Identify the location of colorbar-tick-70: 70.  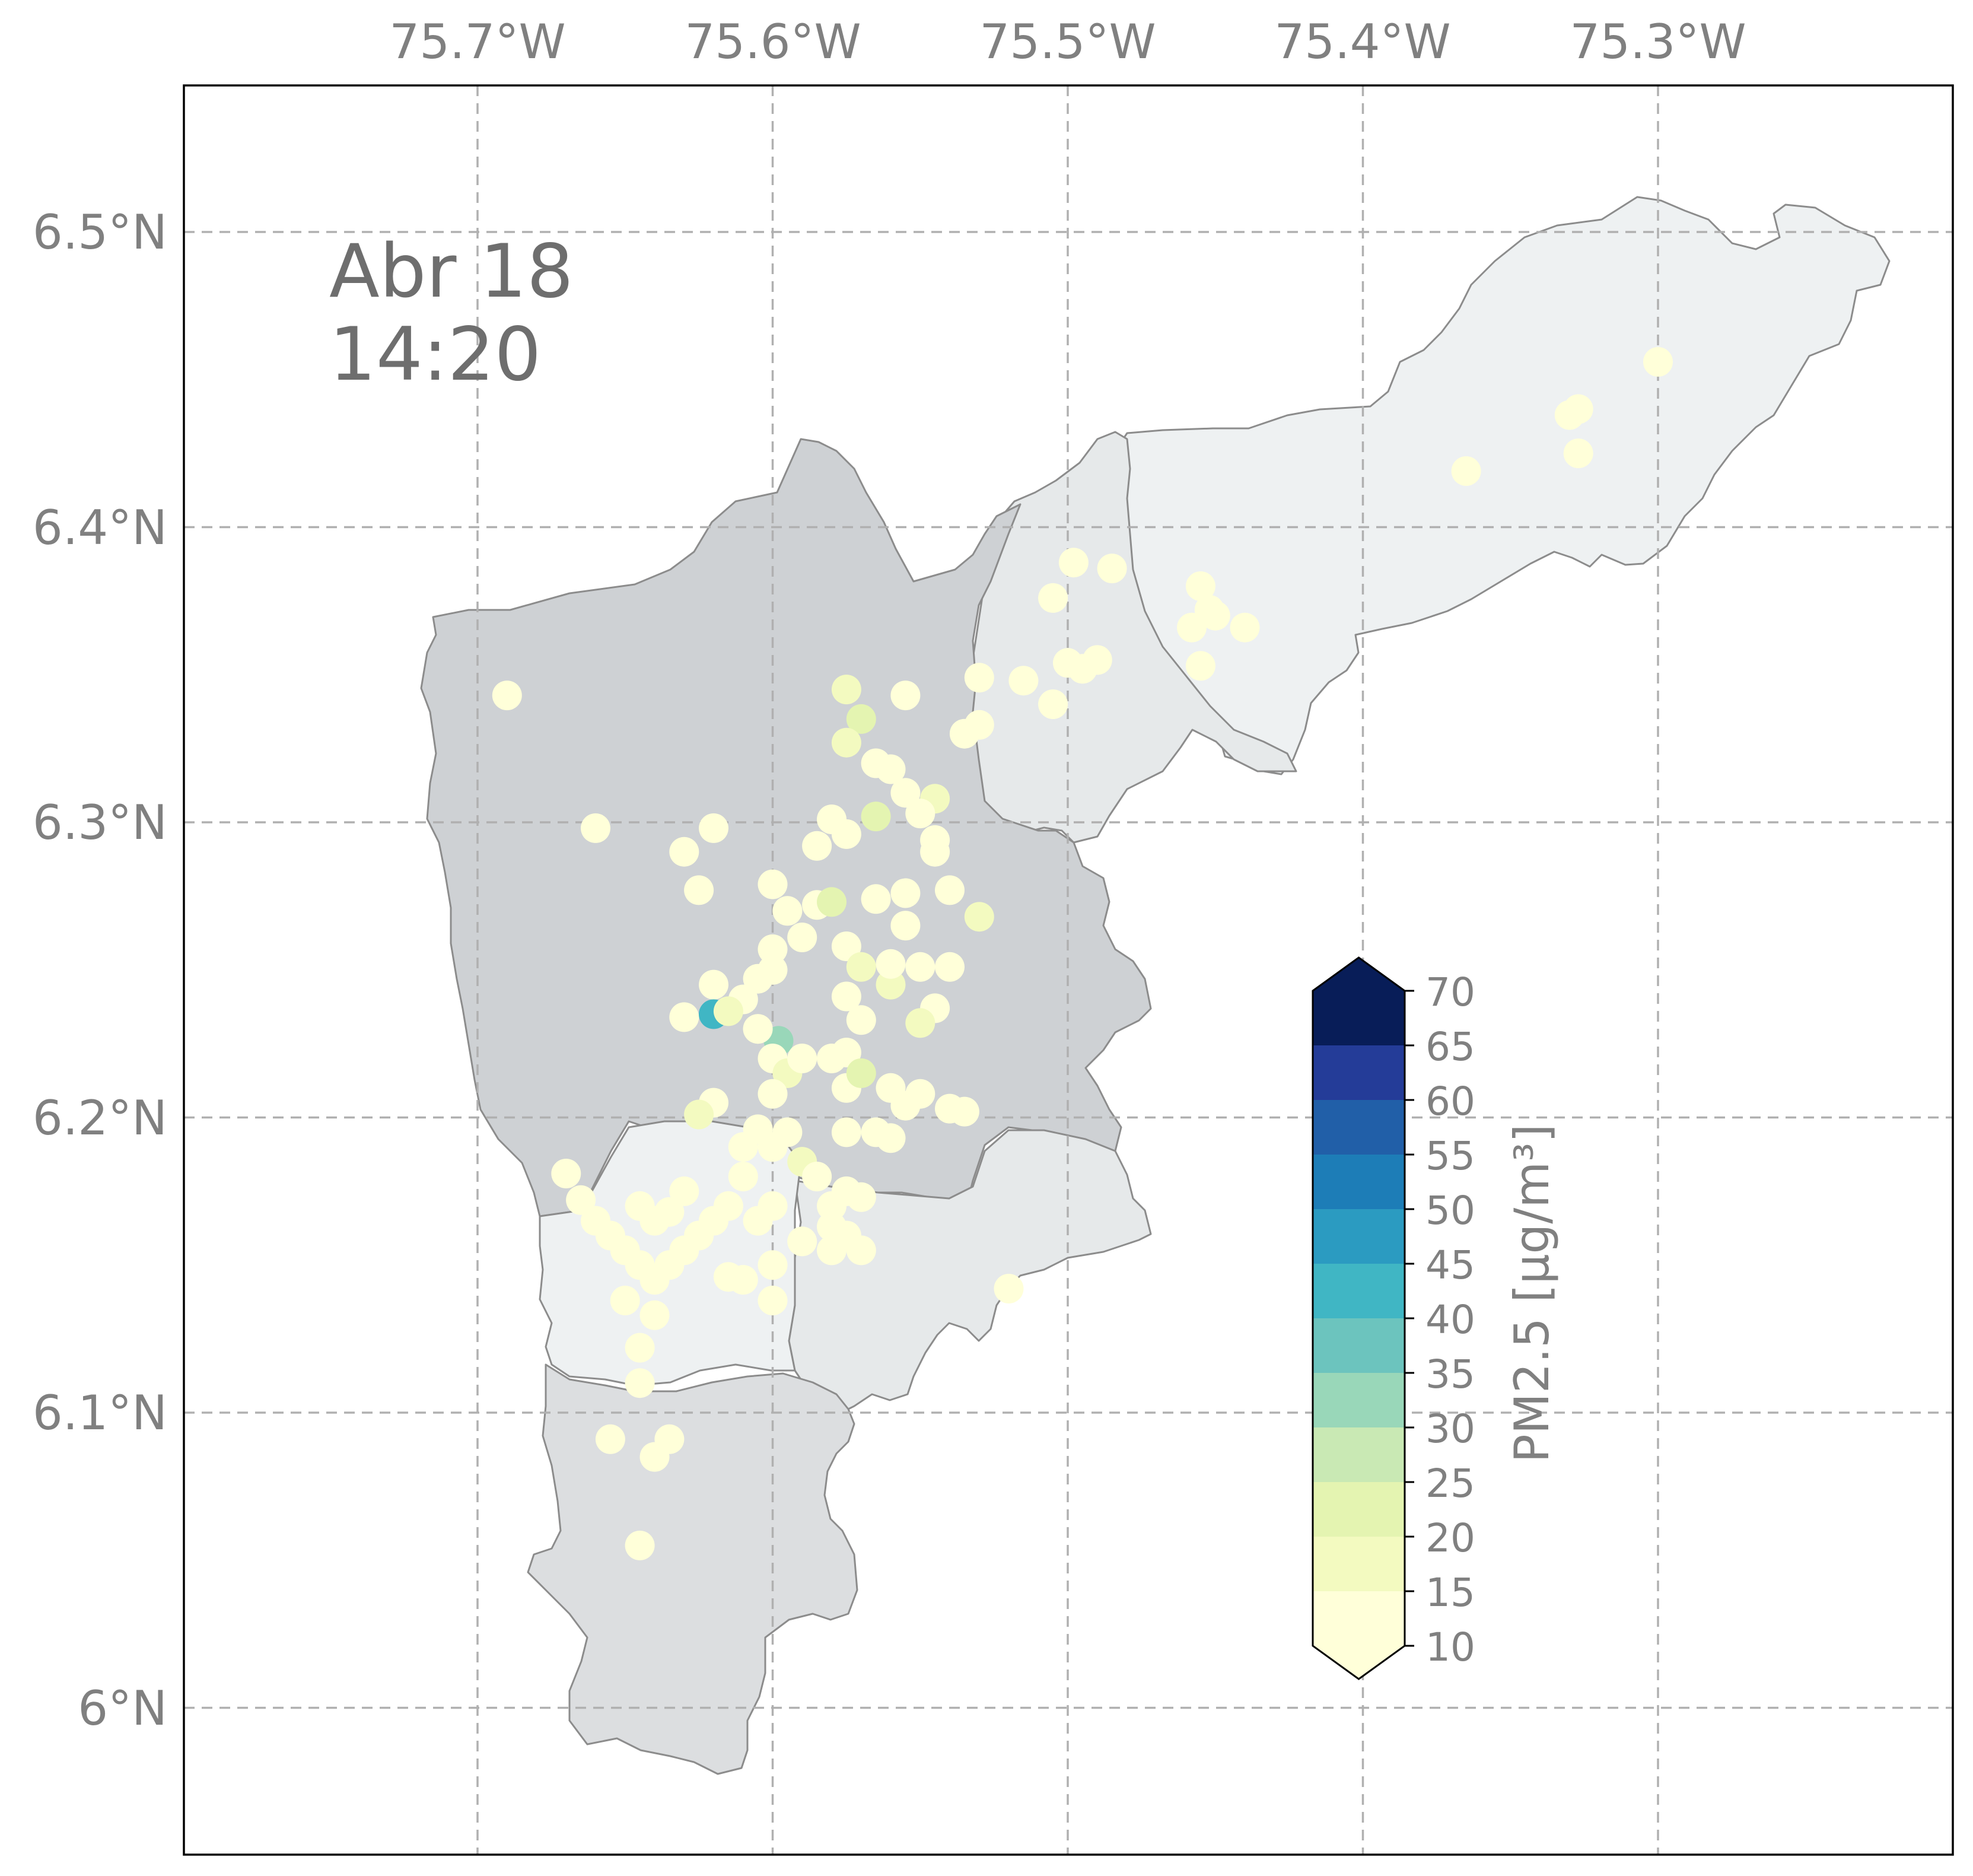
(1450, 992).